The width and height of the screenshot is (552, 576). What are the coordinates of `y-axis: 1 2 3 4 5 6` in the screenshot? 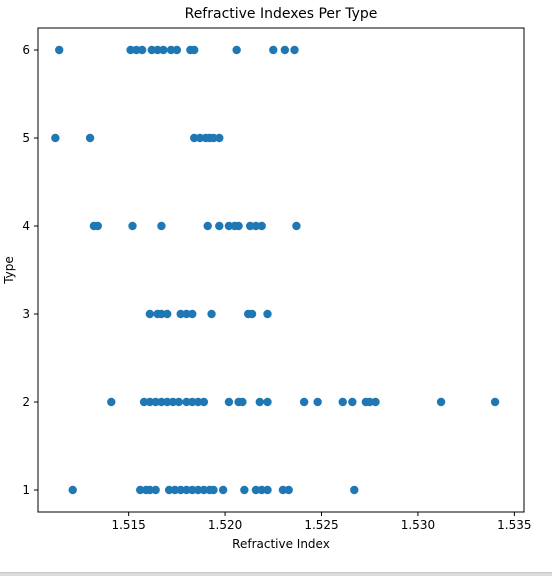 It's located at (30, 270).